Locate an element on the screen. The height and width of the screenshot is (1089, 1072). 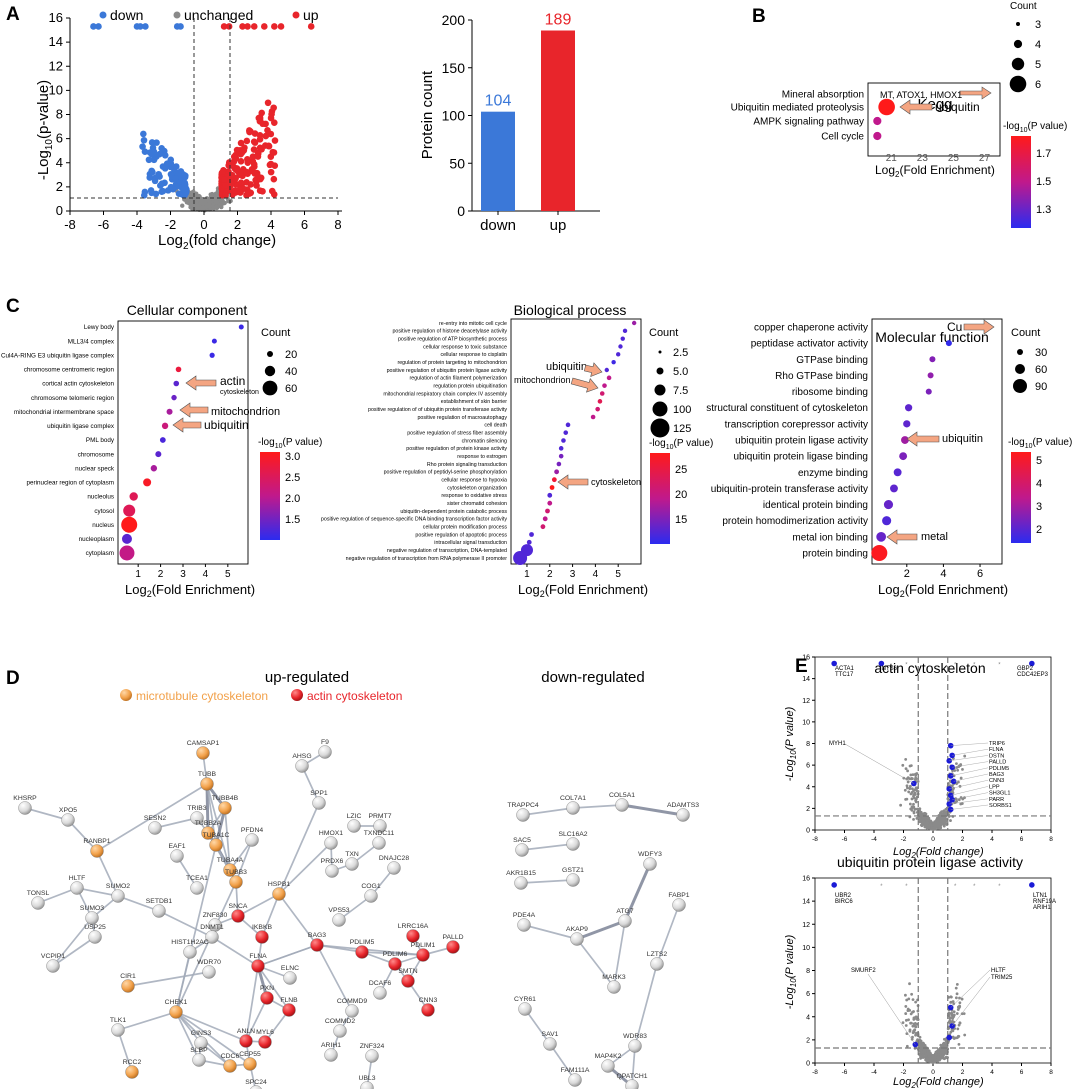
volcano-xlabel: Log2(fold change) is located at coordinates (217, 242).